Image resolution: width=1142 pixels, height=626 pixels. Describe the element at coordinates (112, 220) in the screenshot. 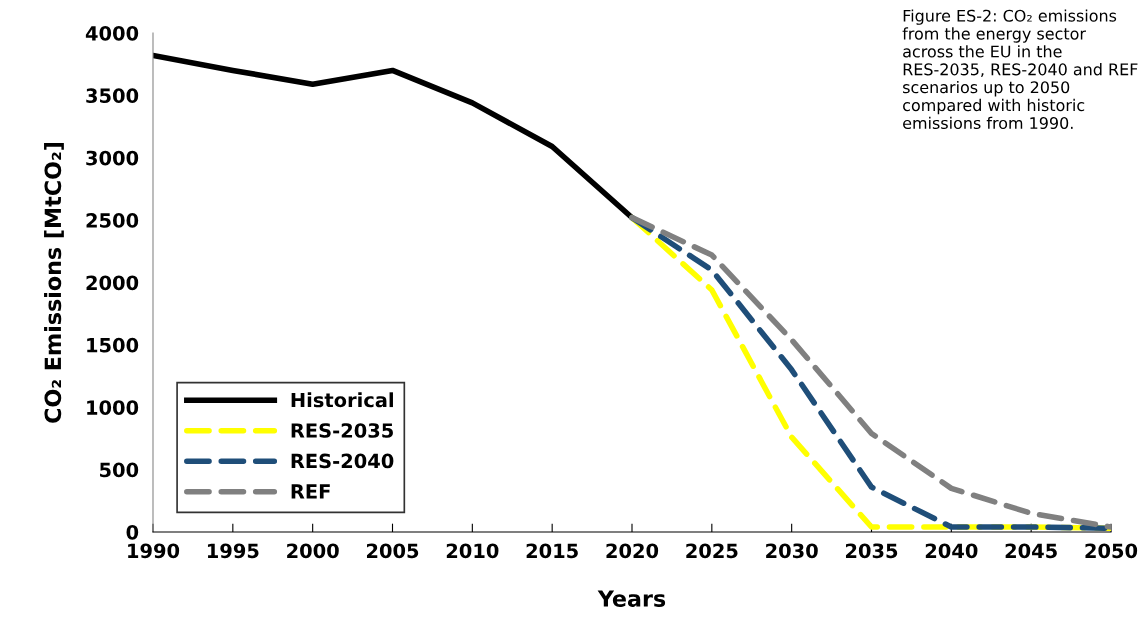

I see `y-tick-label: 2500` at that location.